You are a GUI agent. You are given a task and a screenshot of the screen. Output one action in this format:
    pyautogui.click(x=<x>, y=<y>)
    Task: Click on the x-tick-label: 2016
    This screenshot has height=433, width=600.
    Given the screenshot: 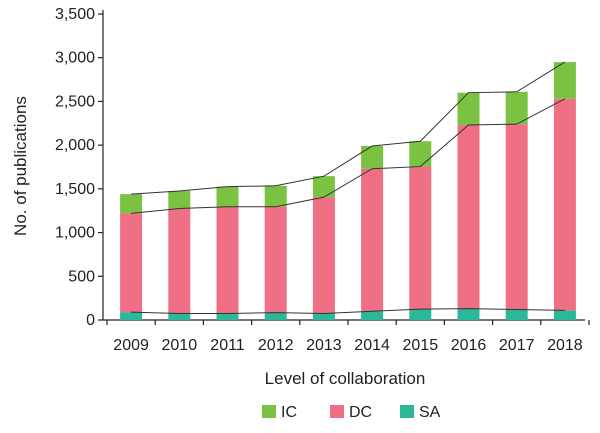 What is the action you would take?
    pyautogui.click(x=469, y=345)
    